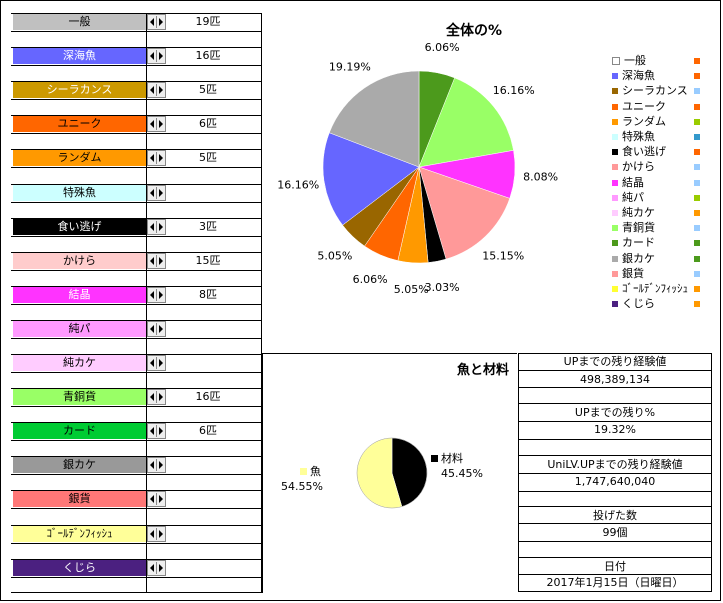 This screenshot has width=723, height=603. What do you see at coordinates (656, 304) in the screenshot?
I see `legend-item: くじら` at bounding box center [656, 304].